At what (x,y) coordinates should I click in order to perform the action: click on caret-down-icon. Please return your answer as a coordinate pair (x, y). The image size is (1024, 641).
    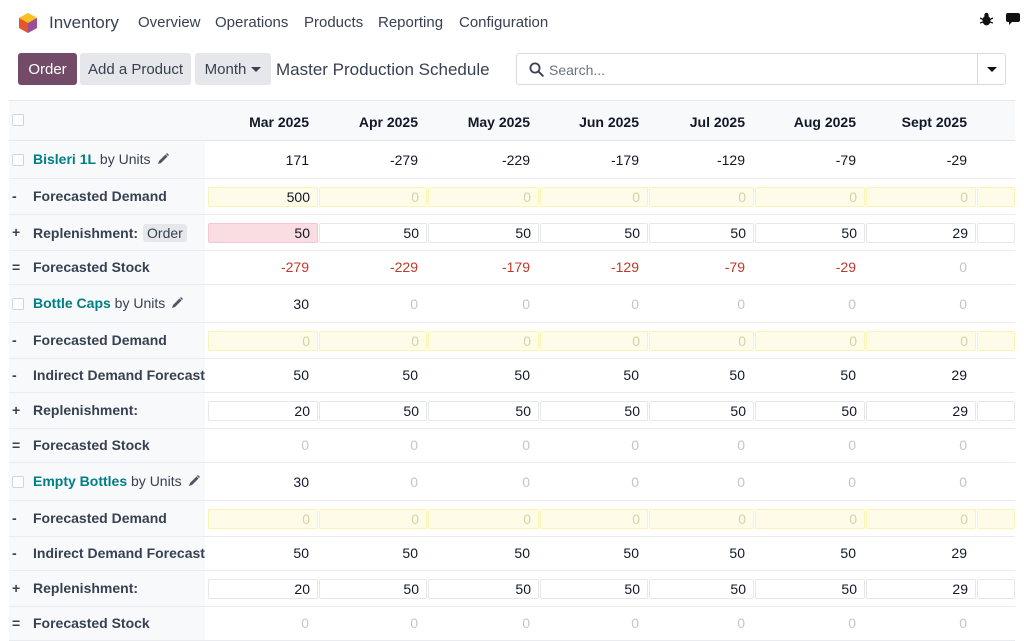
    Looking at the image, I should click on (991, 69).